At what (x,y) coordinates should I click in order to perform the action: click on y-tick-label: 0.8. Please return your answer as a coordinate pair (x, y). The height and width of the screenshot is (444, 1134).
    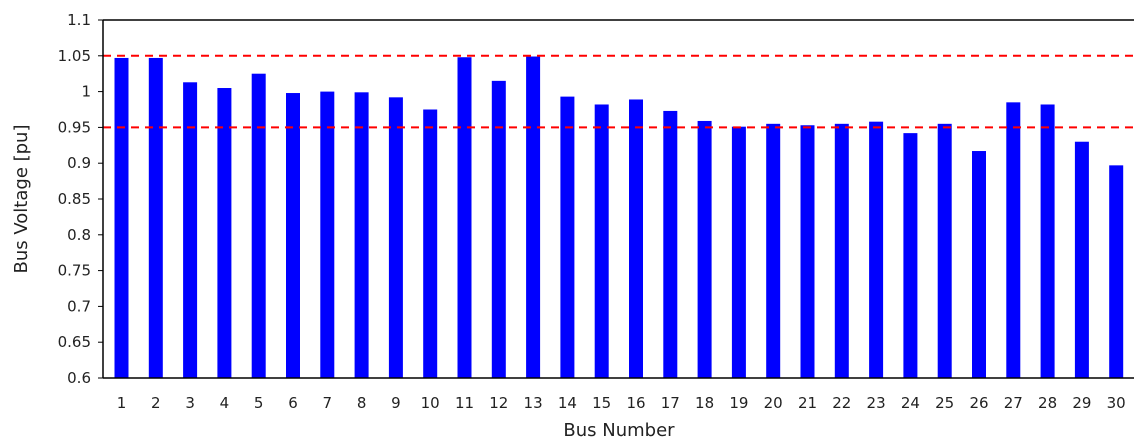
    Looking at the image, I should click on (79, 235).